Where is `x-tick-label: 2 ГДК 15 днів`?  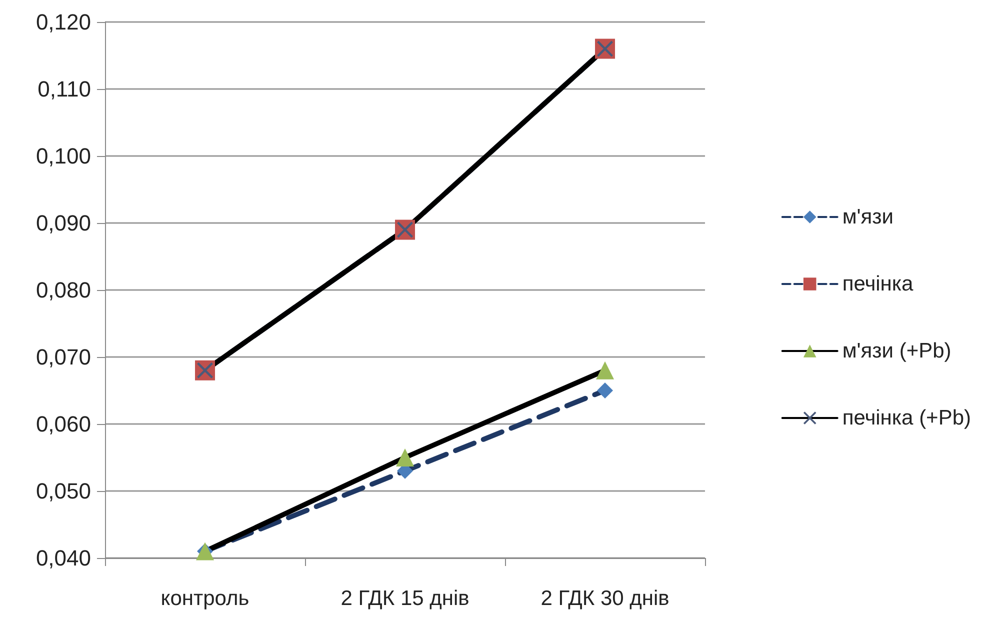 x-tick-label: 2 ГДК 15 днів is located at coordinates (405, 598).